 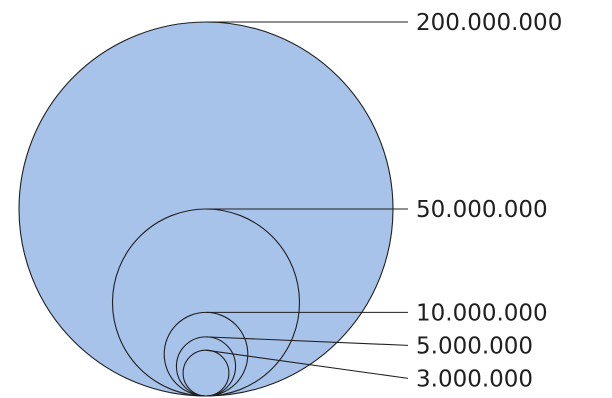 I want to click on value-label-3: 5.000.000, so click(x=474, y=346).